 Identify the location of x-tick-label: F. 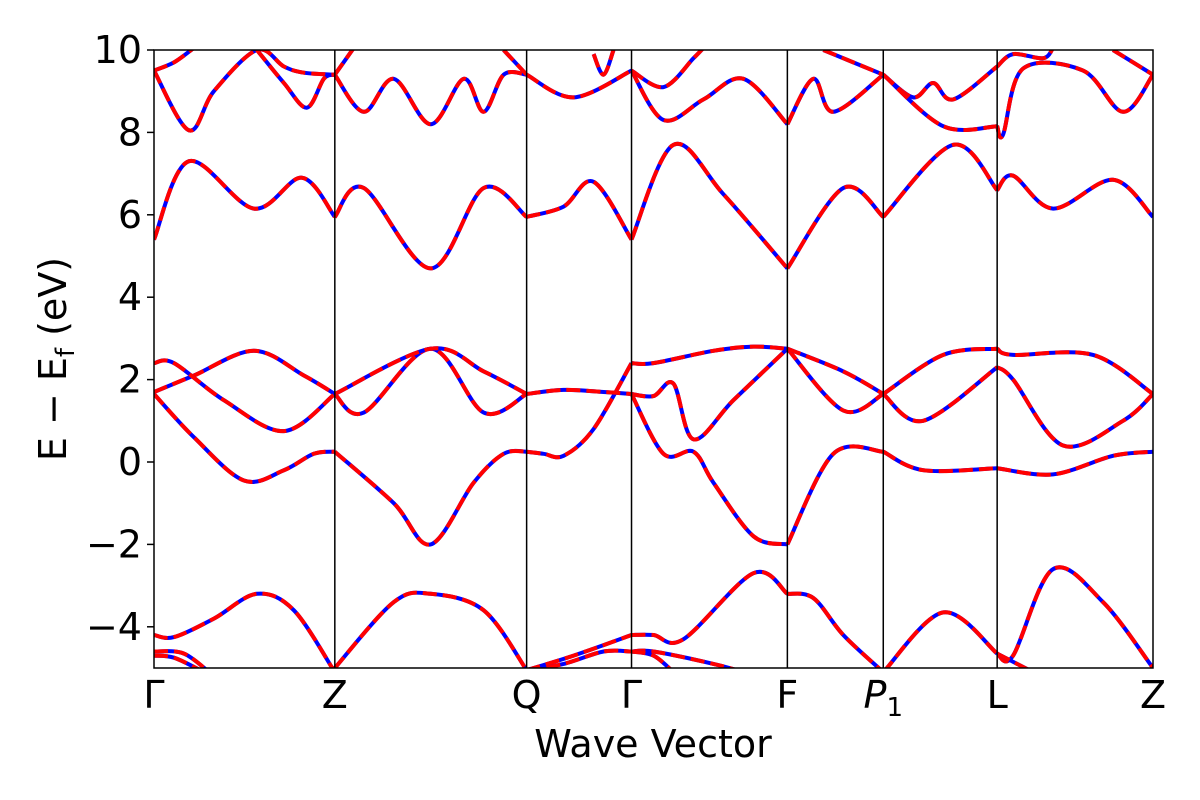
(787, 695).